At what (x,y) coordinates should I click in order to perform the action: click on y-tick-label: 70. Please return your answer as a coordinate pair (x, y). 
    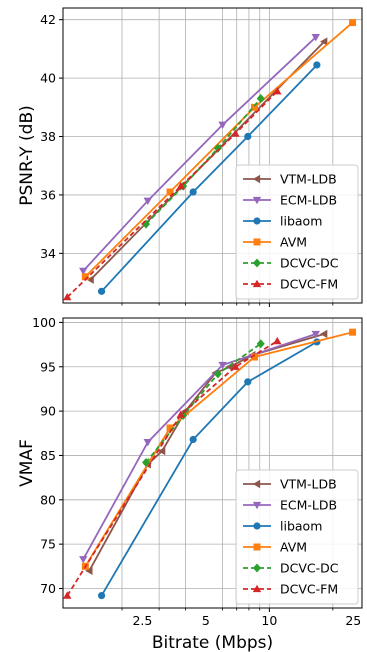
    Looking at the image, I should click on (48, 588).